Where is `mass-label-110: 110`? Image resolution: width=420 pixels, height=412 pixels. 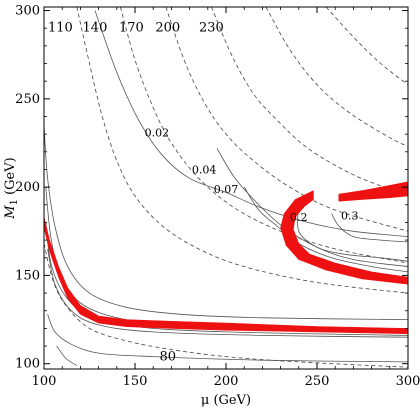
mass-label-110: 110 is located at coordinates (60, 27).